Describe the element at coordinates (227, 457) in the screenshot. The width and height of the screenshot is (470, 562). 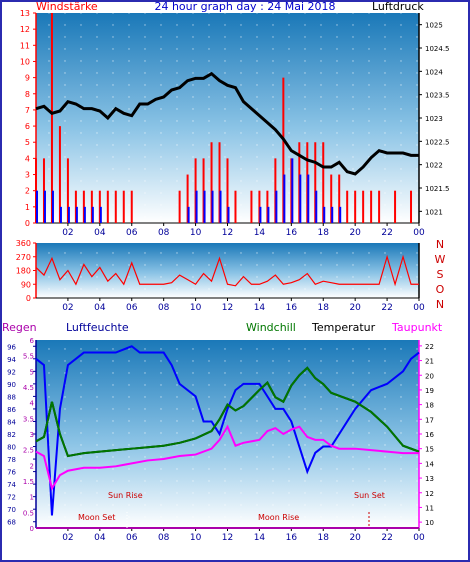
I see `series-taupunkt` at that location.